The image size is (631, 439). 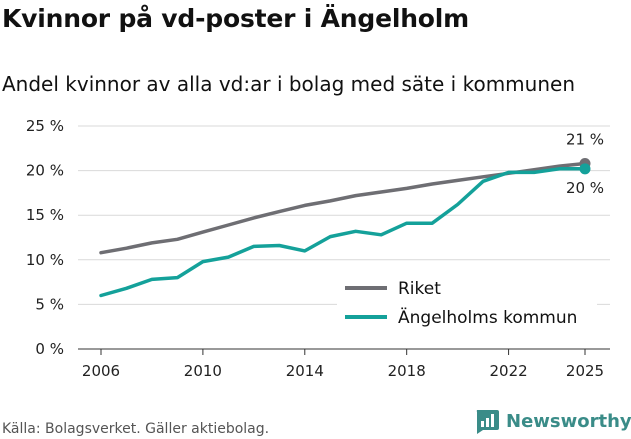 What do you see at coordinates (585, 139) in the screenshot?
I see `series-end-label: 21 %` at bounding box center [585, 139].